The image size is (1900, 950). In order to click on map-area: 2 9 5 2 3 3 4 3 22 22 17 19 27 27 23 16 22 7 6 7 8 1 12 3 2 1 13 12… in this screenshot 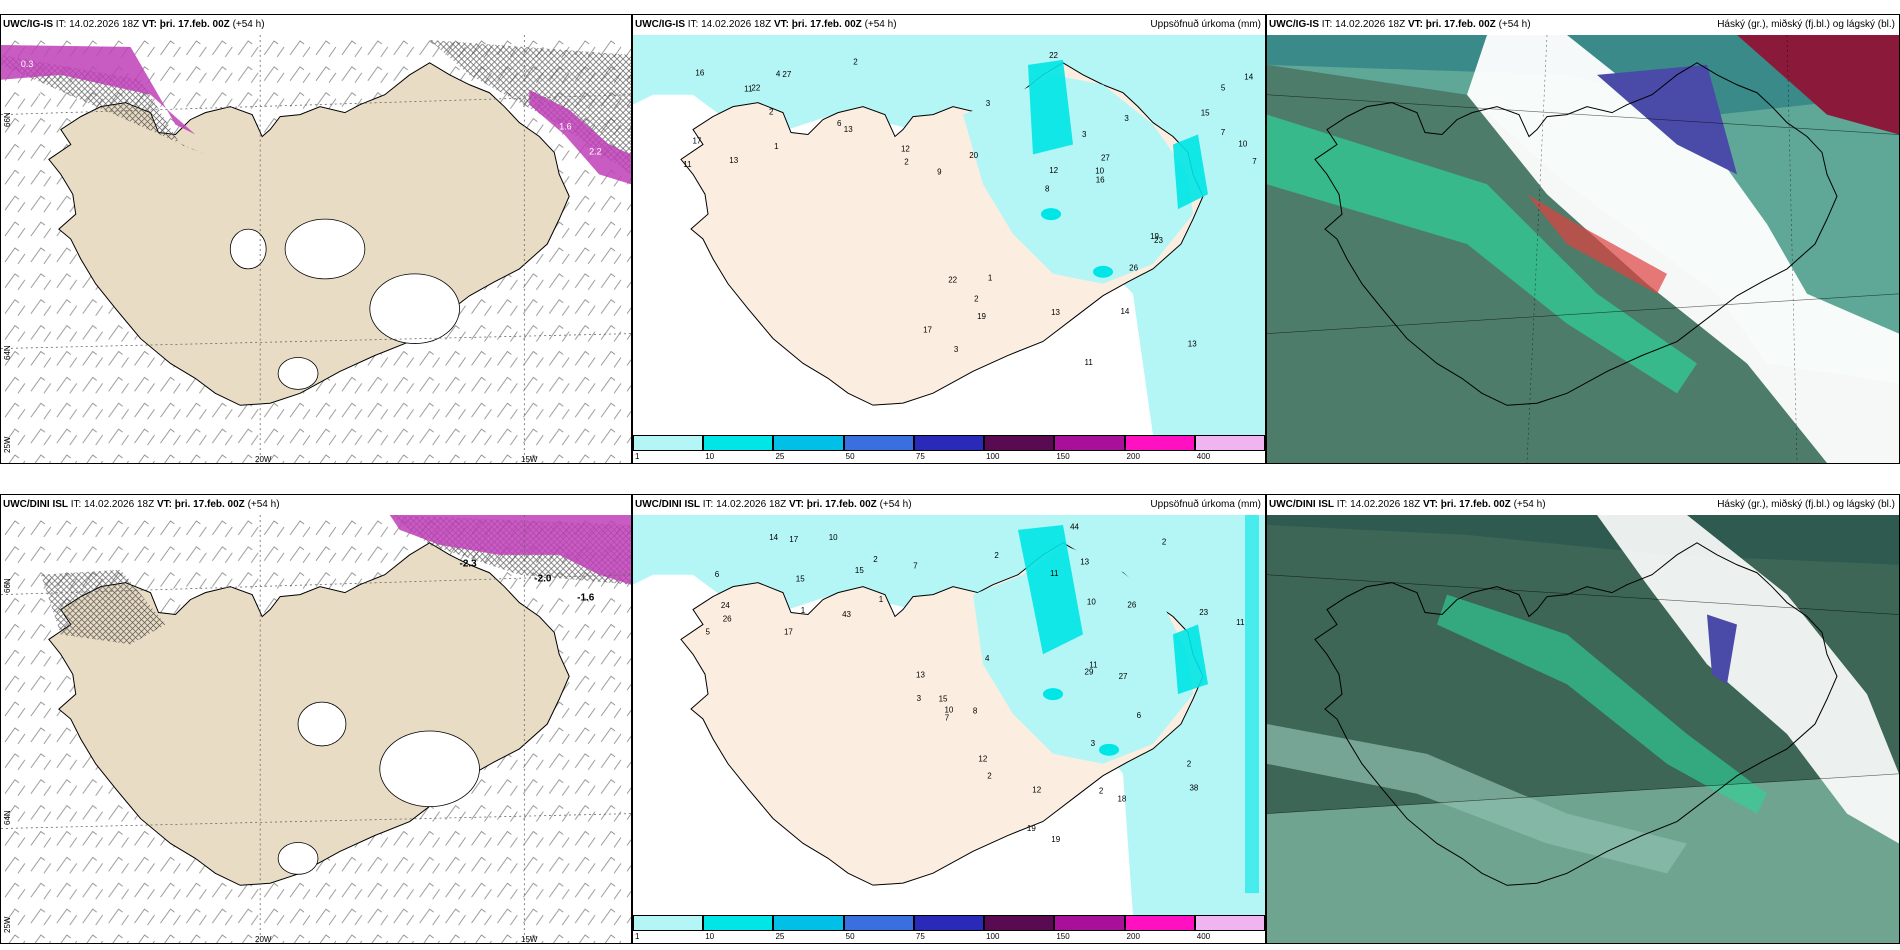, I will do `click(949, 235)`.